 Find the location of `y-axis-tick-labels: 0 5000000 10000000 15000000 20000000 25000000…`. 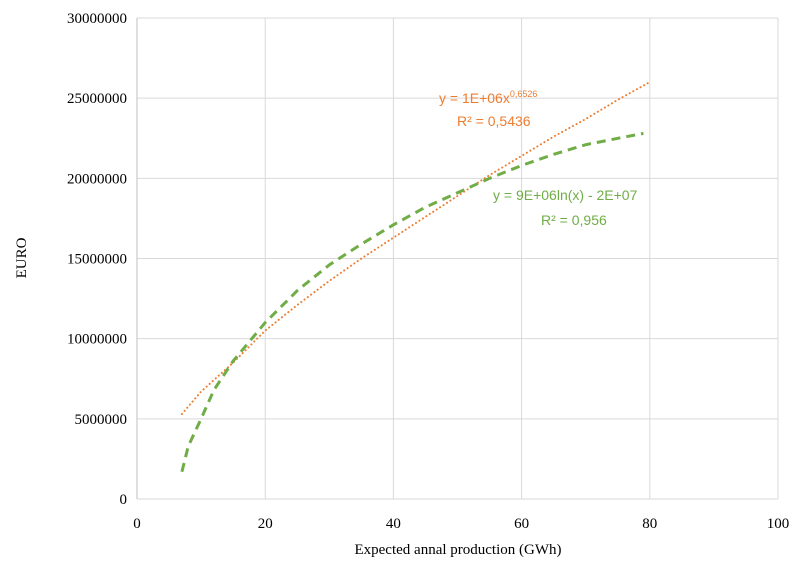

y-axis-tick-labels: 0 5000000 10000000 15000000 20000000 25000000… is located at coordinates (97, 259).